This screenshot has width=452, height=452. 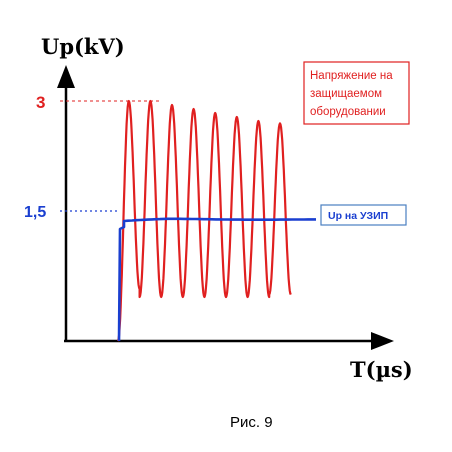 What do you see at coordinates (251, 422) in the screenshot?
I see `figure-caption: Рис. 9` at bounding box center [251, 422].